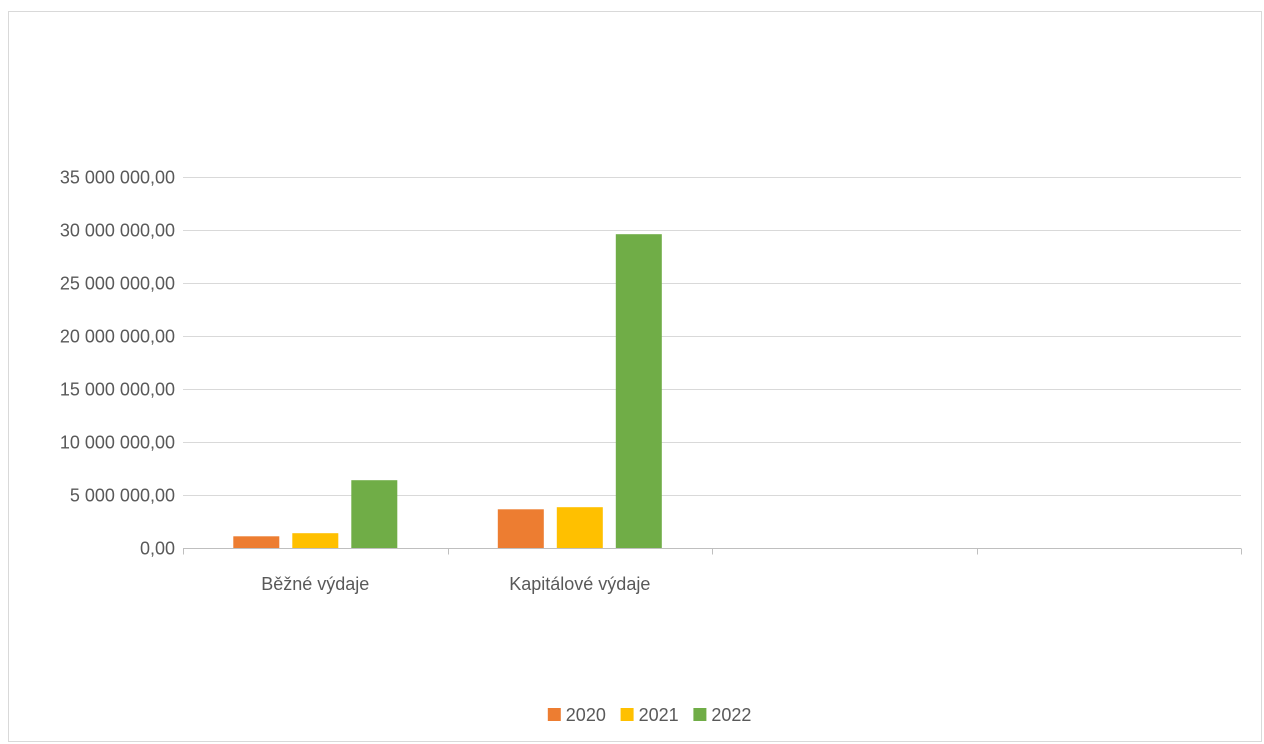  I want to click on y-tick-label: 10 000 000,00, so click(117, 443).